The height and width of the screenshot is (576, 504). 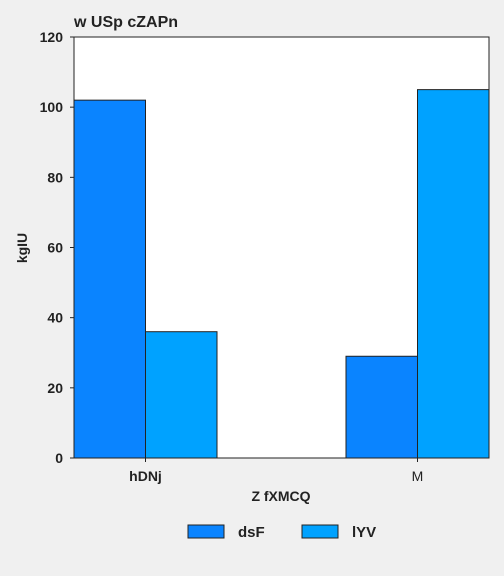 I want to click on y-tick-label: 100, so click(x=52, y=107).